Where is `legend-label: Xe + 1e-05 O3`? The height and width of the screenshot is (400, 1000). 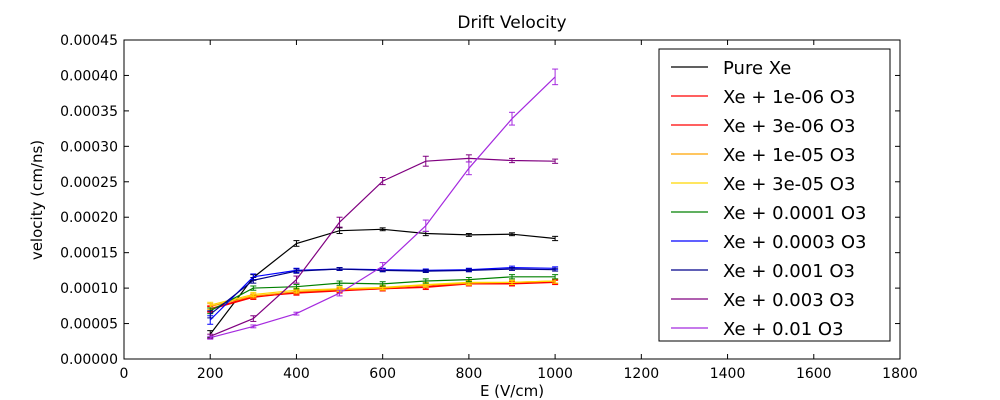
legend-label: Xe + 1e-05 O3 is located at coordinates (789, 155).